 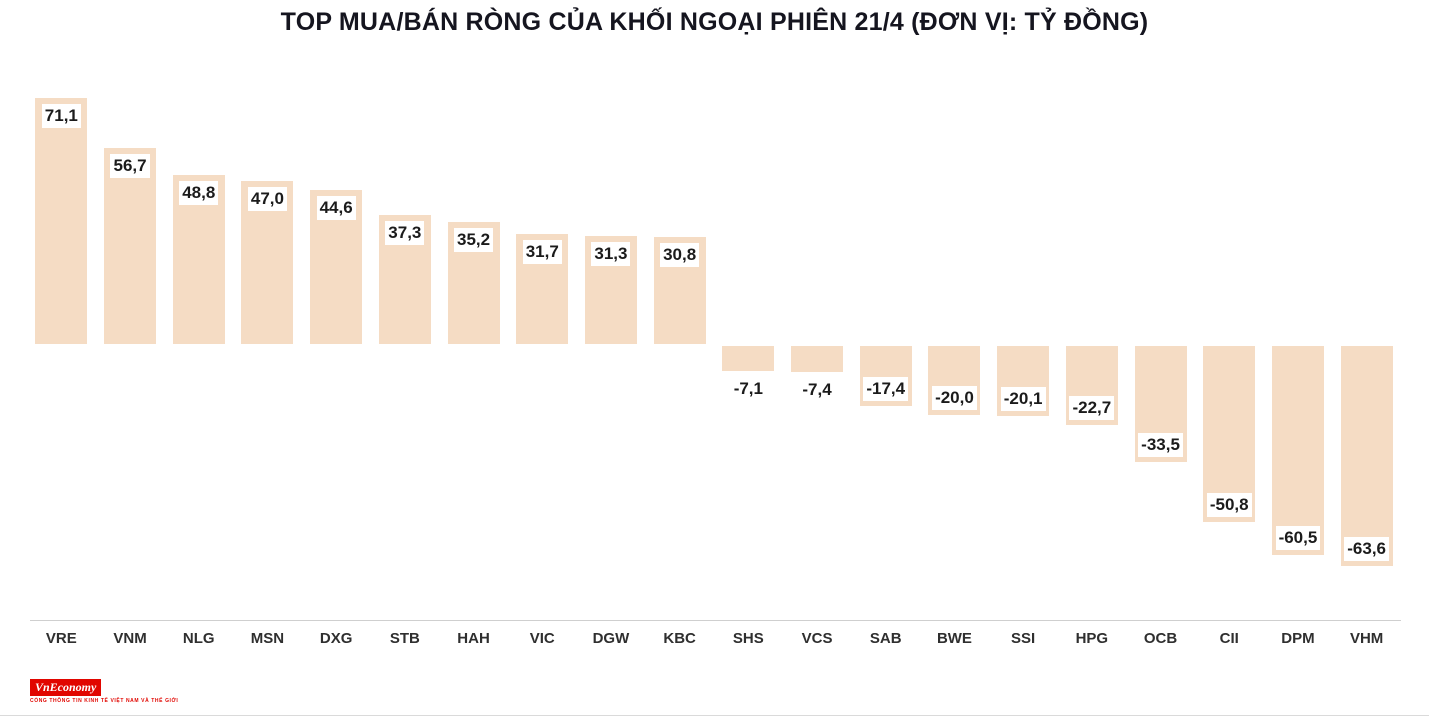 What do you see at coordinates (267, 199) in the screenshot?
I see `bar-value-label: 47,0` at bounding box center [267, 199].